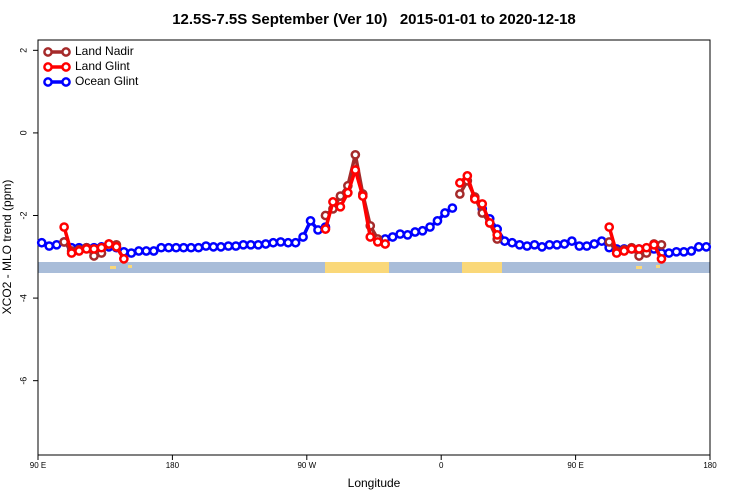 The width and height of the screenshot is (750, 500). Describe the element at coordinates (7, 247) in the screenshot. I see `y-axis-label: XCO2 - MLO trend (ppm)` at that location.